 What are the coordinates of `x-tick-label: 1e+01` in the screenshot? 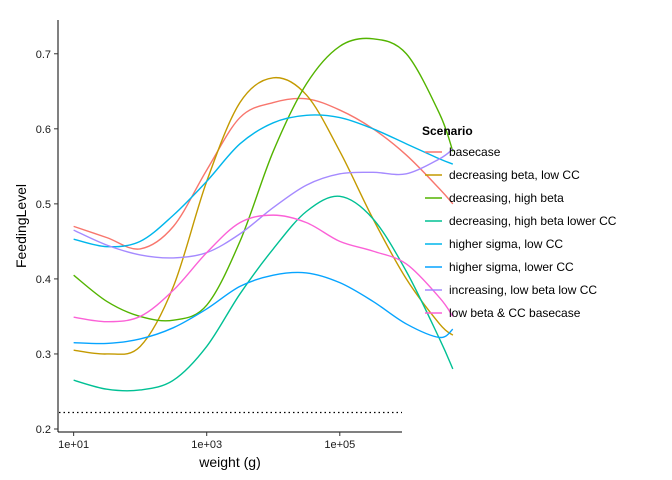 It's located at (73, 445).